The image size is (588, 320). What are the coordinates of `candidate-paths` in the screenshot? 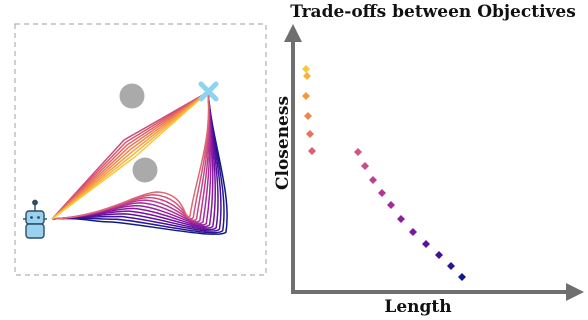 It's located at (139, 163).